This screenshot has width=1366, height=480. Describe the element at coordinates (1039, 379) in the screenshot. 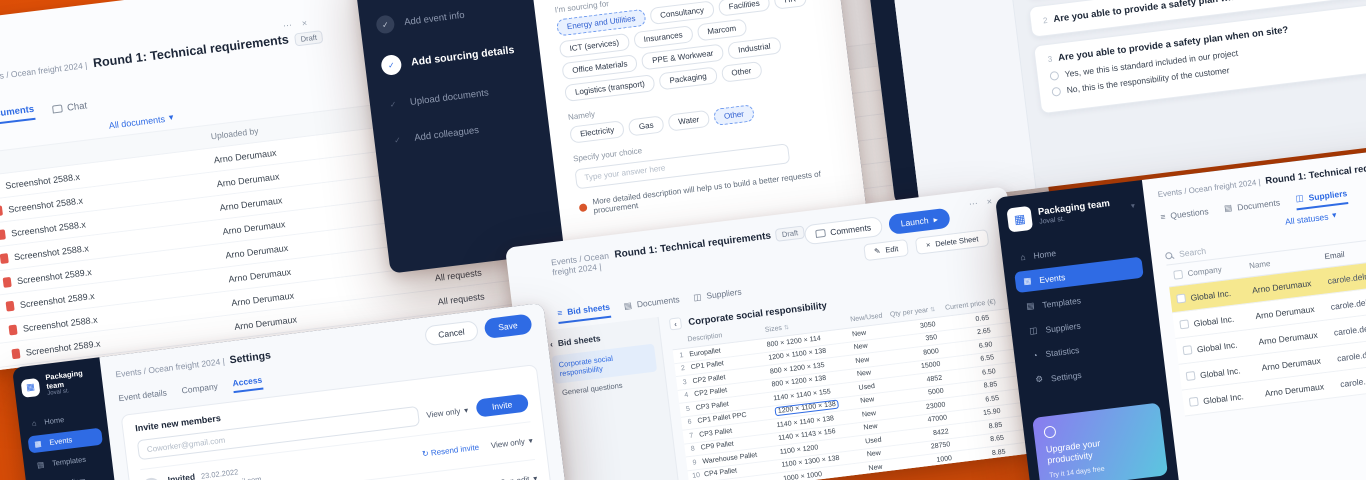

I see `sidebar-item-icon: ⚙` at that location.